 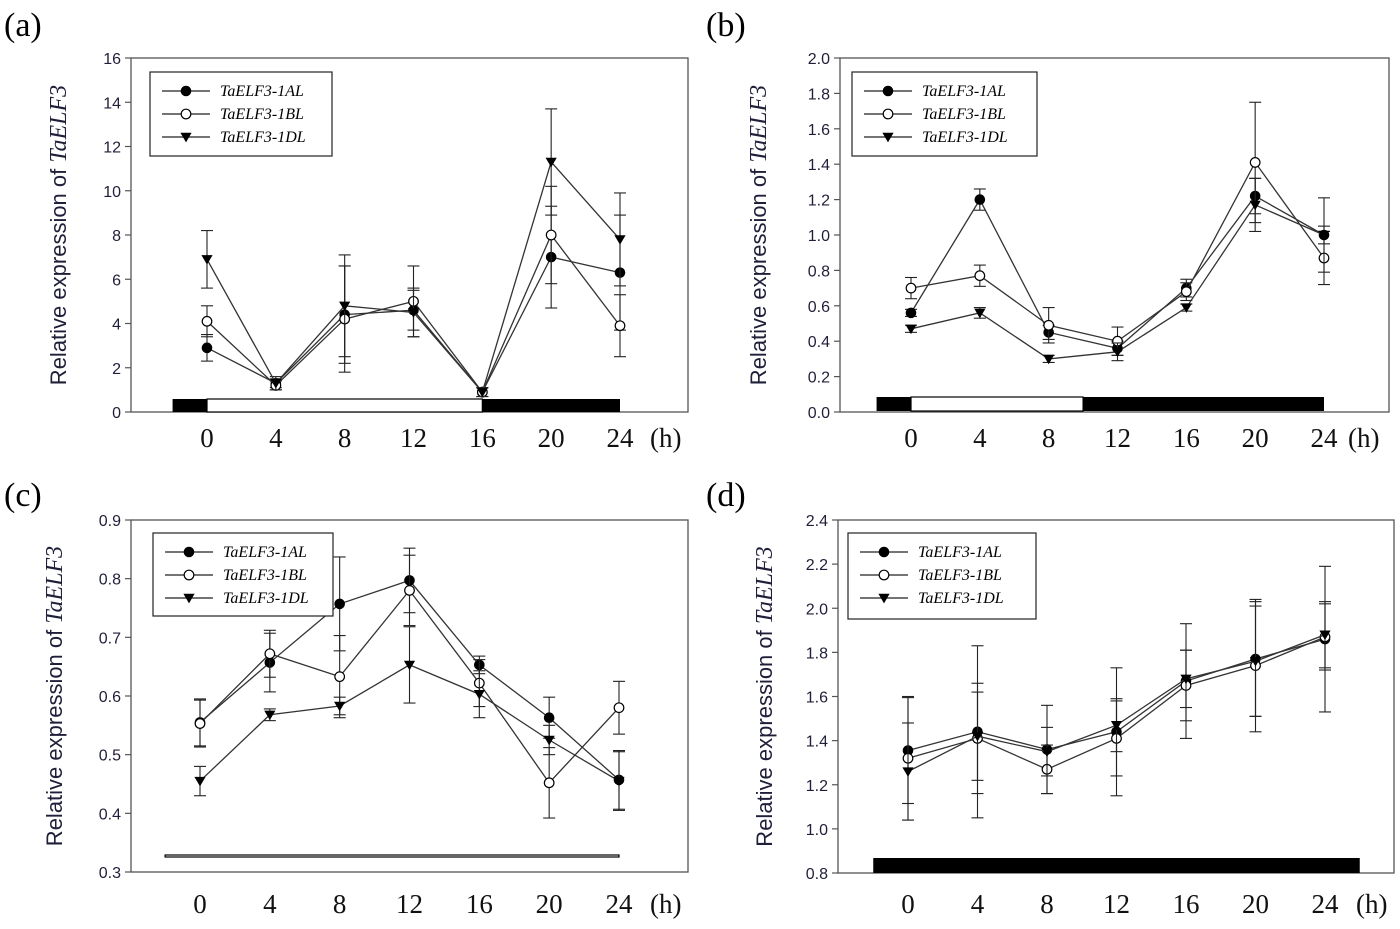 I want to click on legend-label: TaELF3-1DL, so click(x=965, y=137).